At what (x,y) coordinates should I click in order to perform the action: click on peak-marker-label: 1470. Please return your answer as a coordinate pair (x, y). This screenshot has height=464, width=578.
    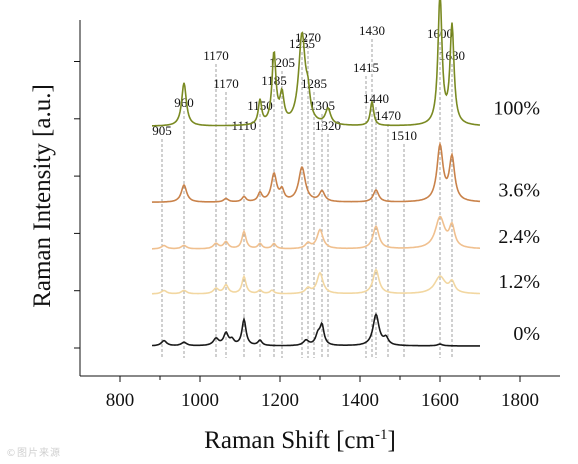
    Looking at the image, I should click on (388, 115).